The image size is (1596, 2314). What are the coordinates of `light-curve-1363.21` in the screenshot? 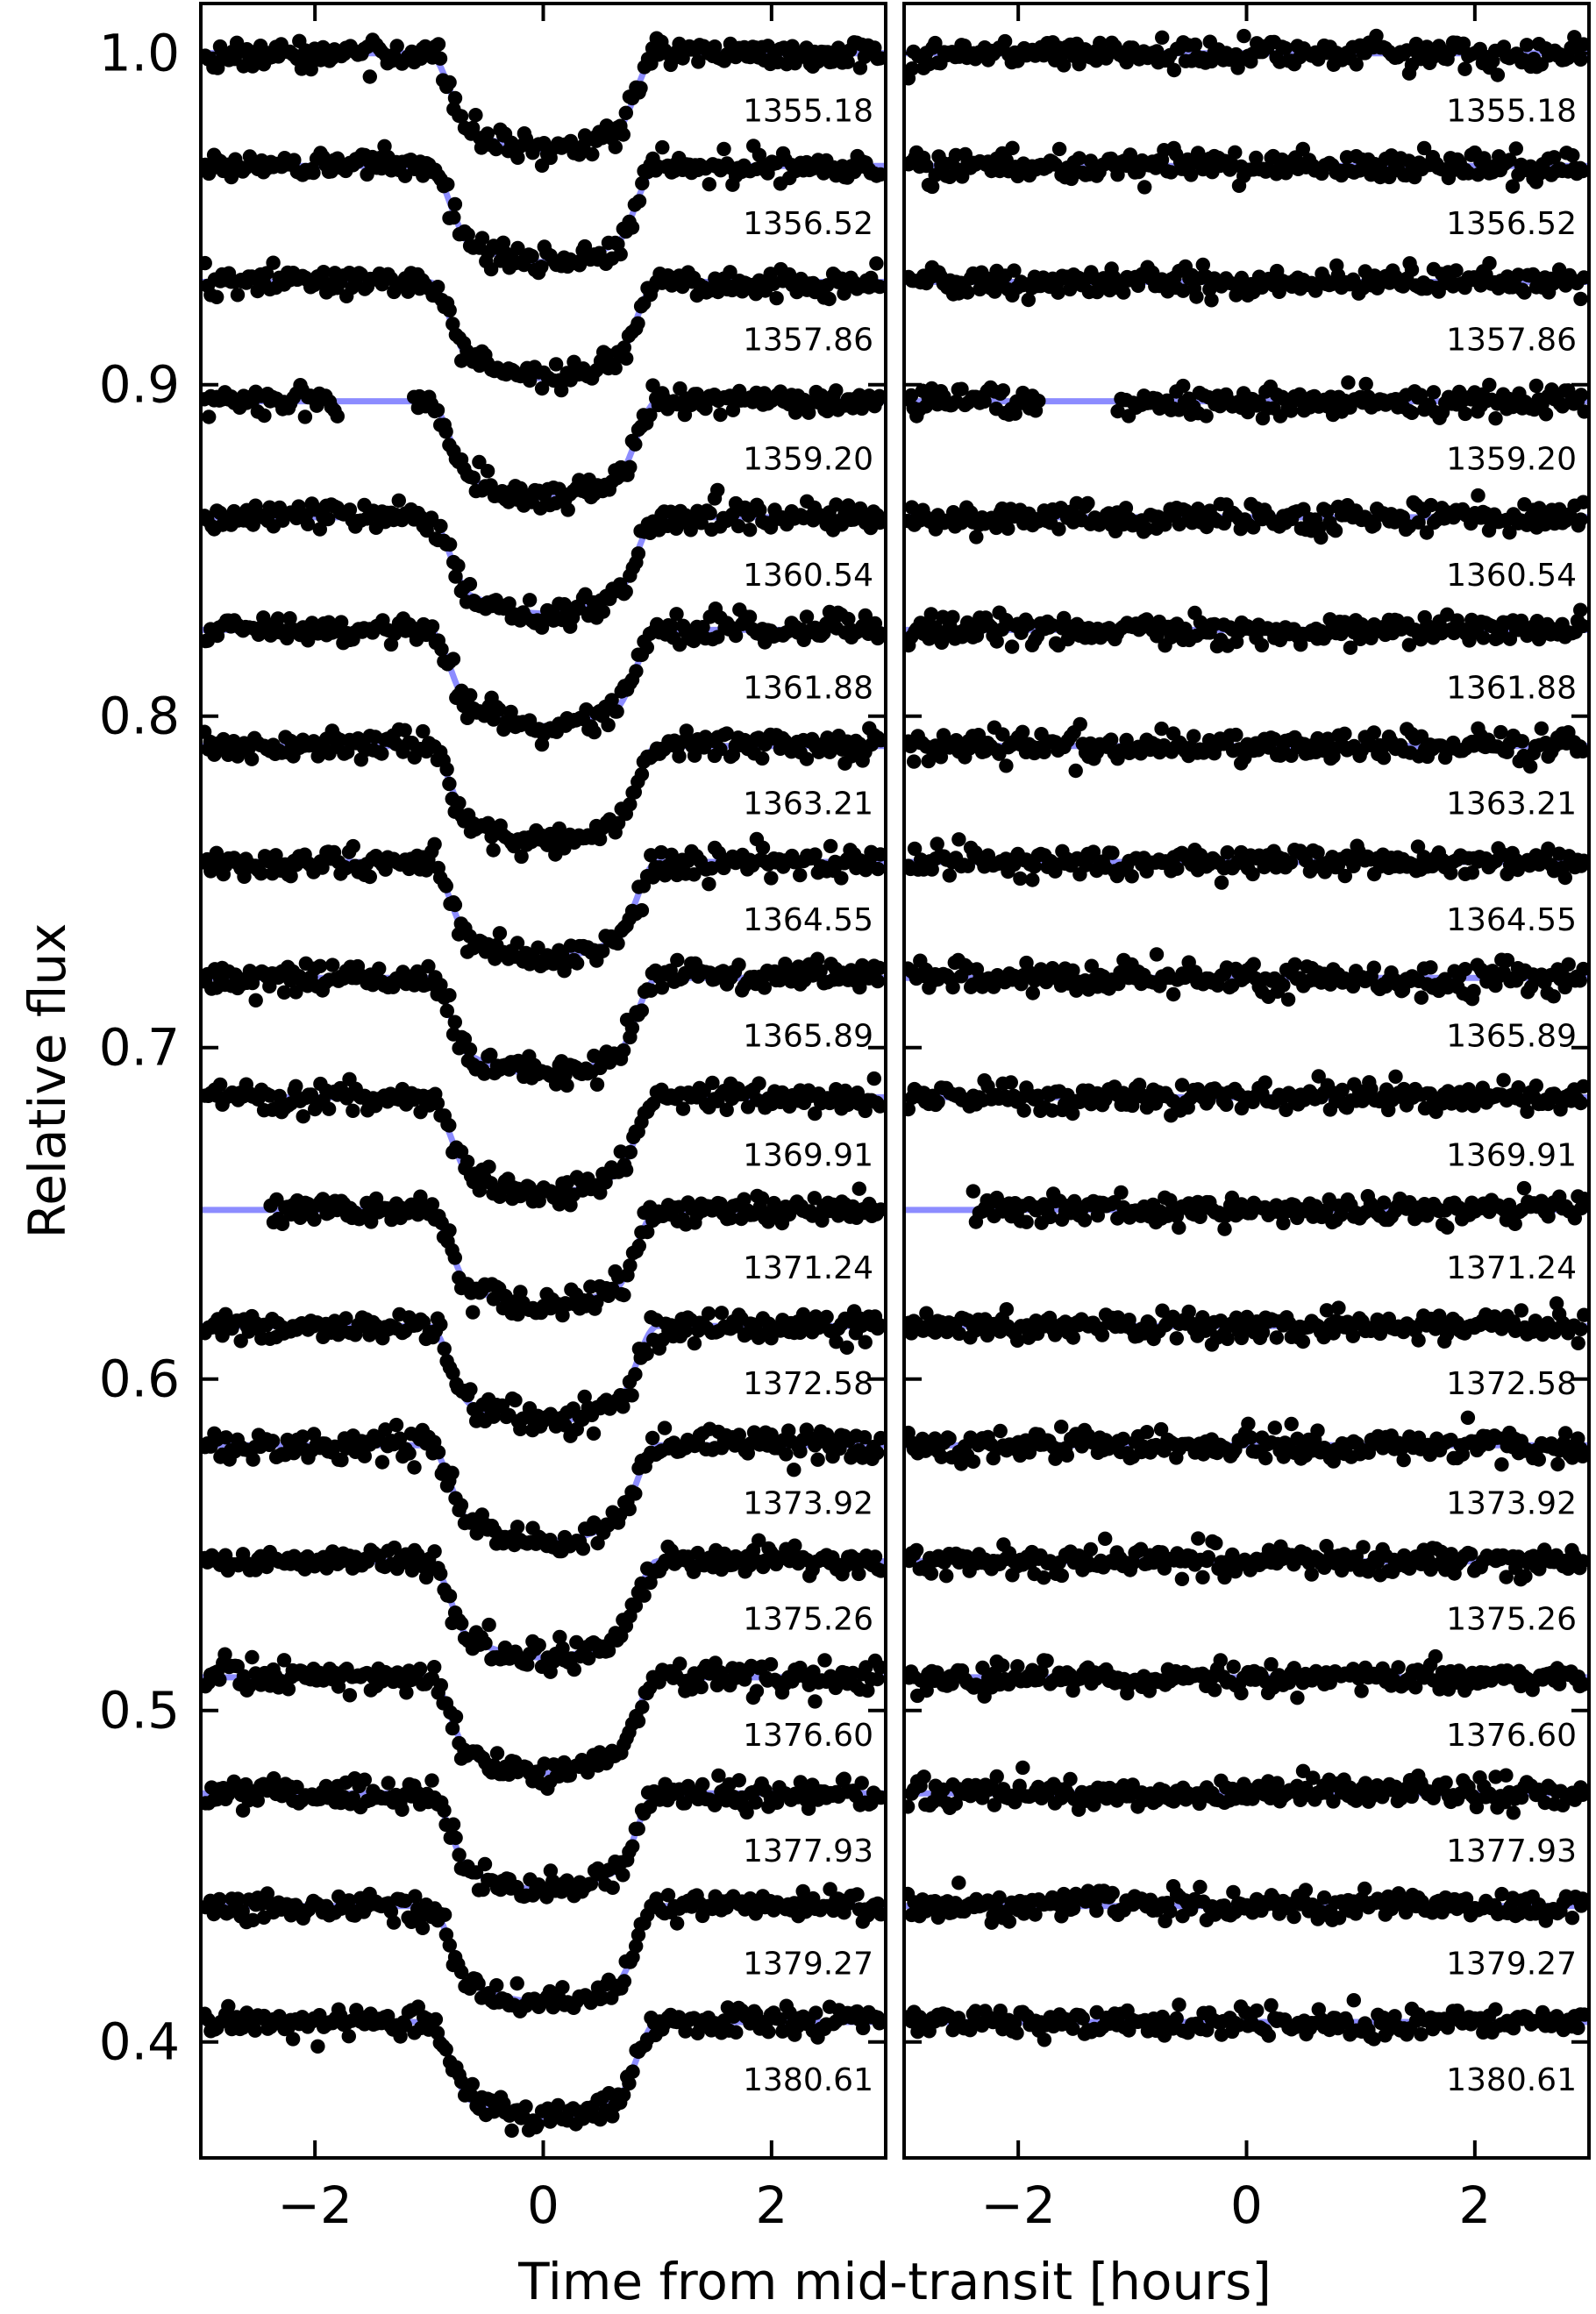 It's located at (543, 793).